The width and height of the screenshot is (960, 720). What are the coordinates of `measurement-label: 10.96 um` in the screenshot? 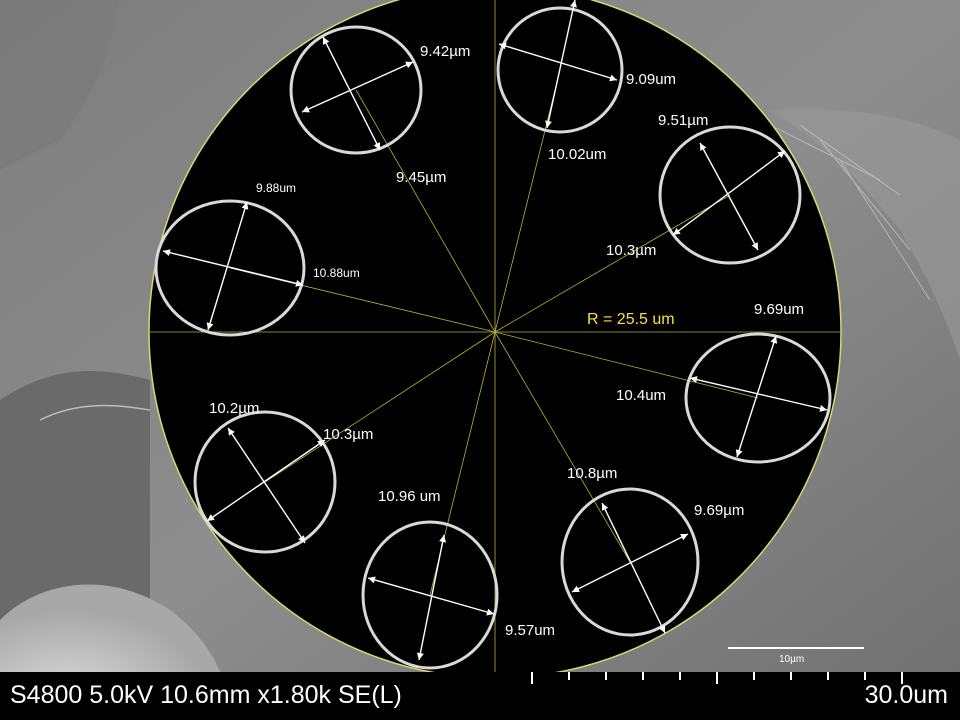 It's located at (409, 496).